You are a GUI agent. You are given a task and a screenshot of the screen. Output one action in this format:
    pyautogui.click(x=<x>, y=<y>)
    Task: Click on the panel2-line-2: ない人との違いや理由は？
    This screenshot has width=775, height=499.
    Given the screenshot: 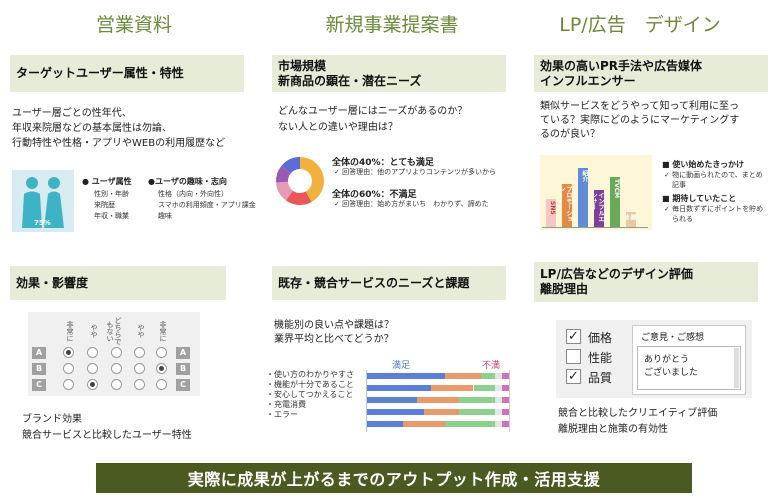 What is the action you would take?
    pyautogui.click(x=338, y=127)
    